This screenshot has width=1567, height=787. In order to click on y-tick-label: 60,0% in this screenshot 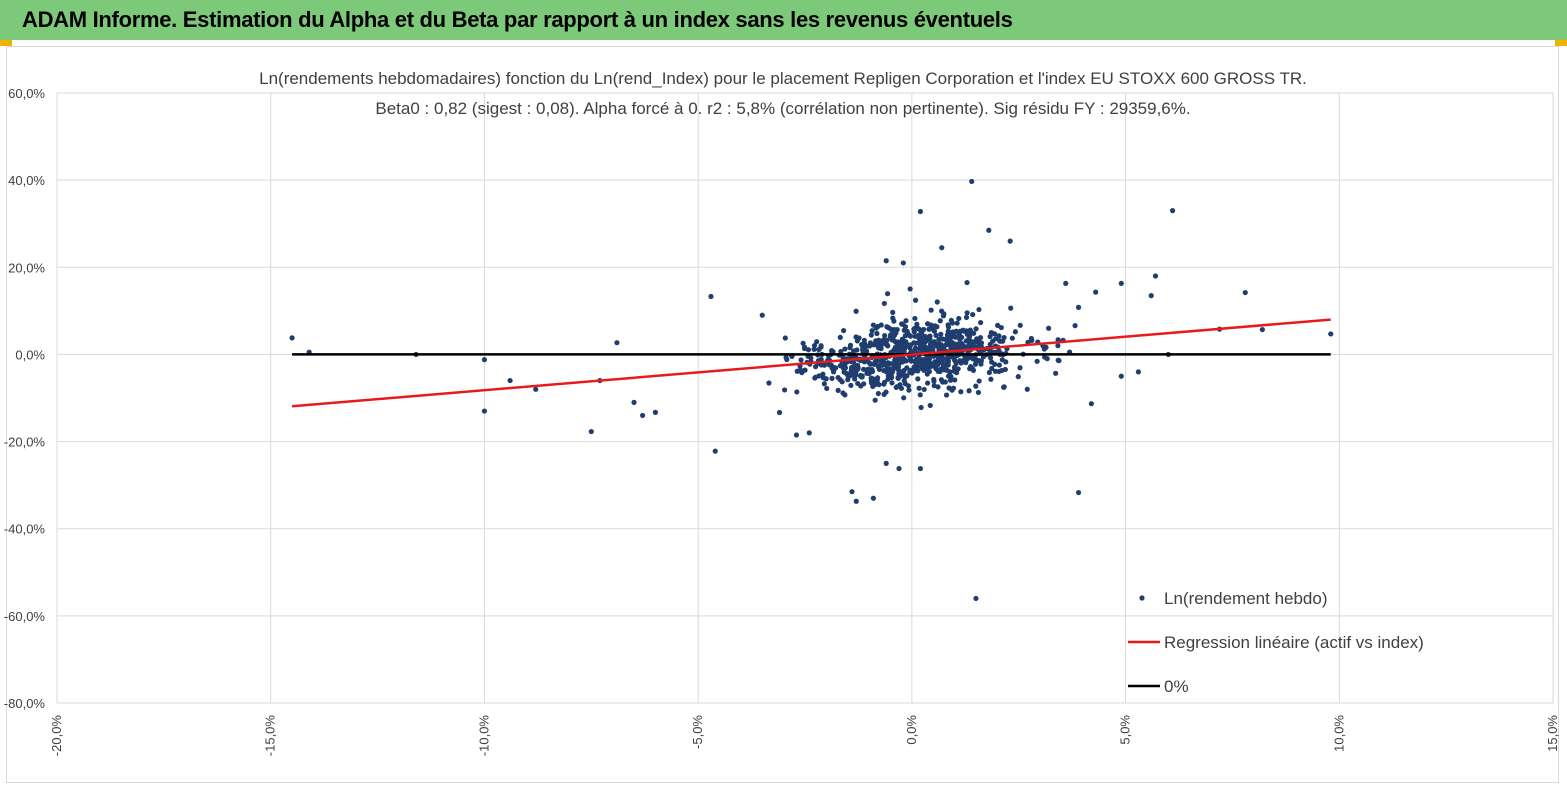, I will do `click(26, 93)`.